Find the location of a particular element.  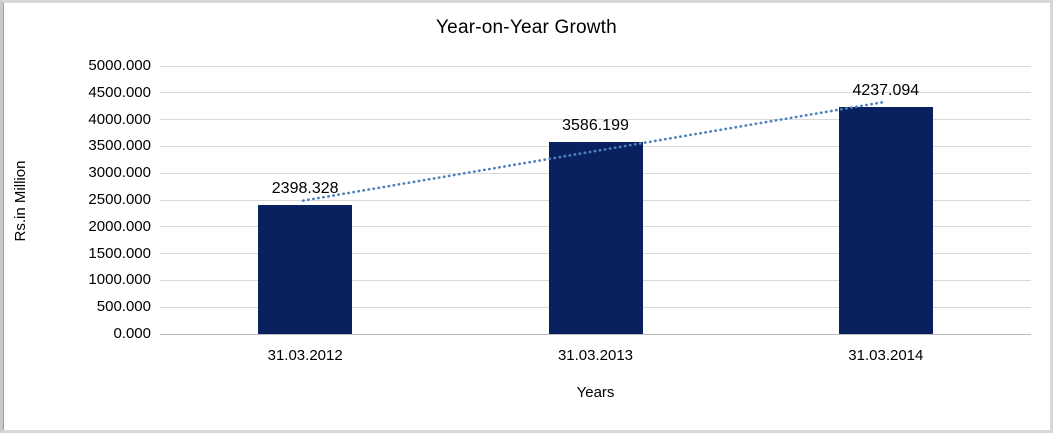

x-axis-title: Years is located at coordinates (595, 392).